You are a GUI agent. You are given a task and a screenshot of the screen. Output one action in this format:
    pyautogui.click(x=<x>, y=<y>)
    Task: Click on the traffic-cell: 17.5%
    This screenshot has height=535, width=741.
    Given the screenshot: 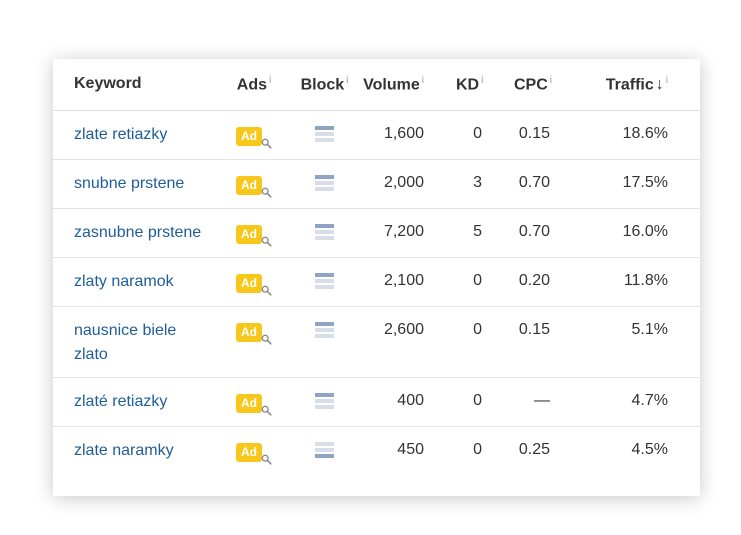 What is the action you would take?
    pyautogui.click(x=641, y=184)
    